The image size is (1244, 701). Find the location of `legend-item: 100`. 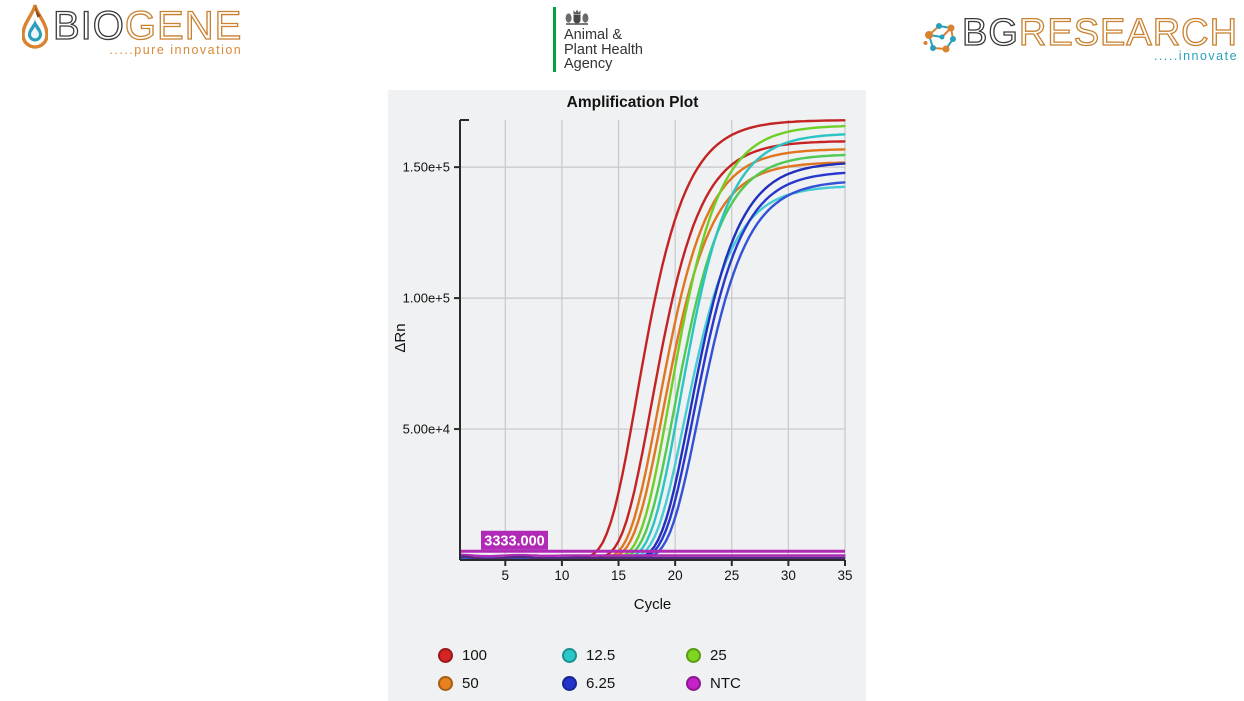

legend-item: 100 is located at coordinates (500, 655).